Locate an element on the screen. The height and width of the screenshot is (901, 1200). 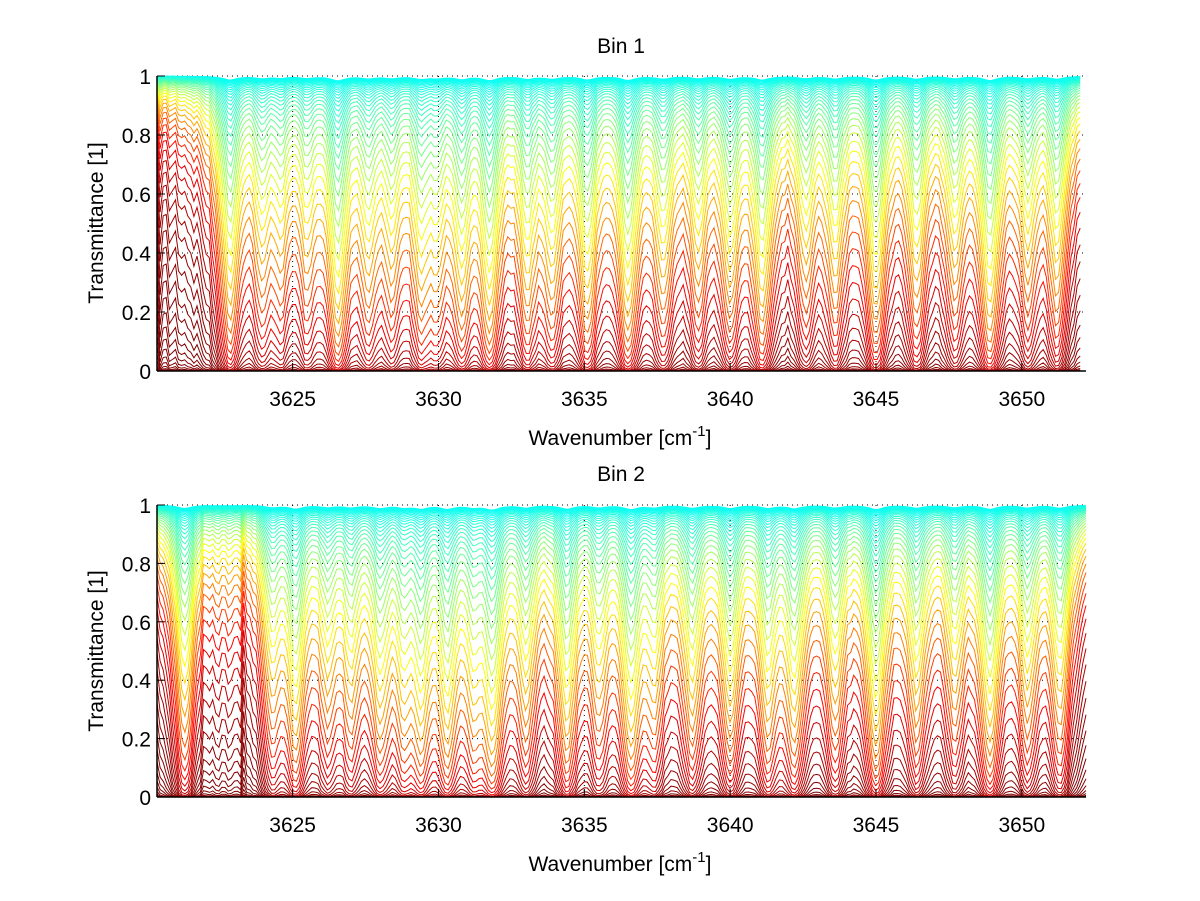
chart-title: Bin 2 is located at coordinates (621, 474).